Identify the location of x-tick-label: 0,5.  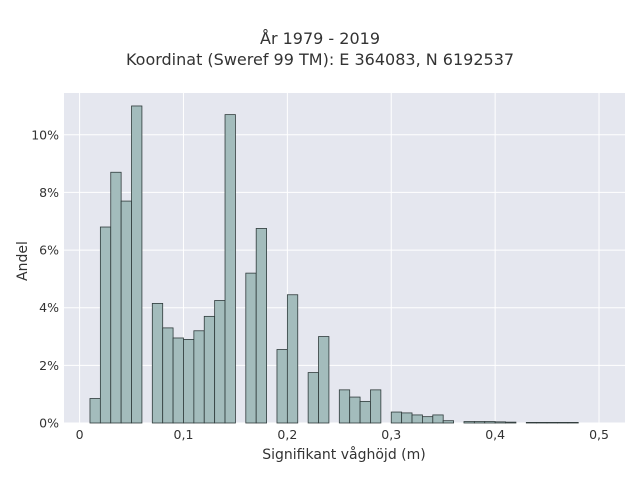
(599, 434).